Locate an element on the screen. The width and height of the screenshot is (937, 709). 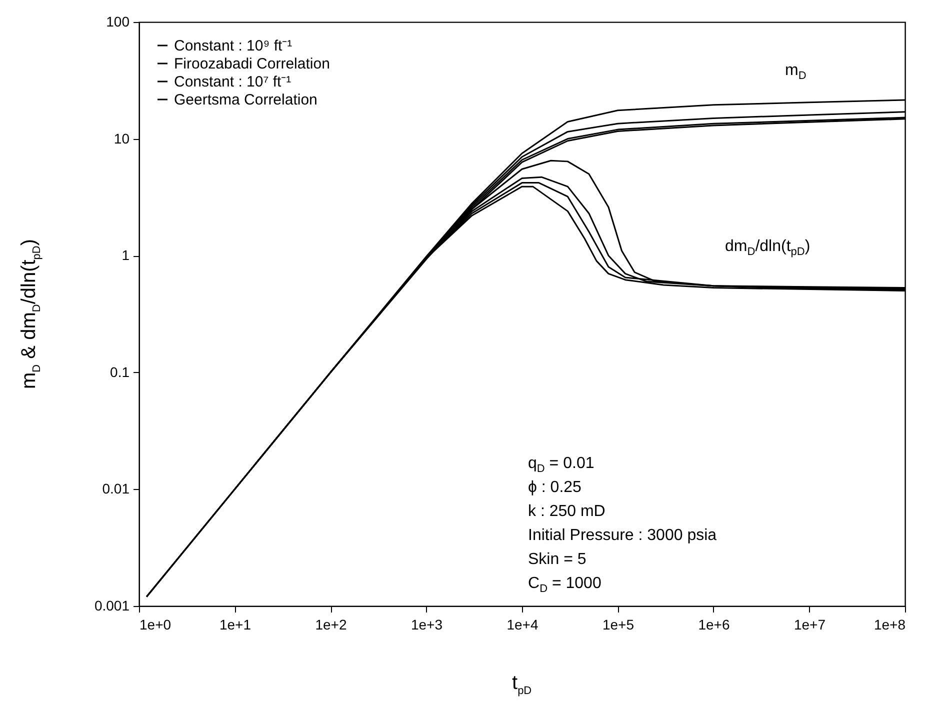
annotation: Skin = 5 is located at coordinates (557, 560).